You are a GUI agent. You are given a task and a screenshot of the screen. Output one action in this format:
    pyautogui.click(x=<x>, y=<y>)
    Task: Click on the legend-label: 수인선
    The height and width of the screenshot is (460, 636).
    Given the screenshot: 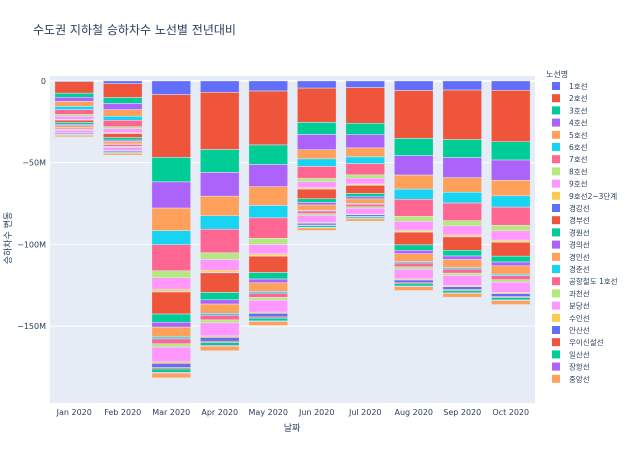 What is the action you would take?
    pyautogui.click(x=579, y=318)
    